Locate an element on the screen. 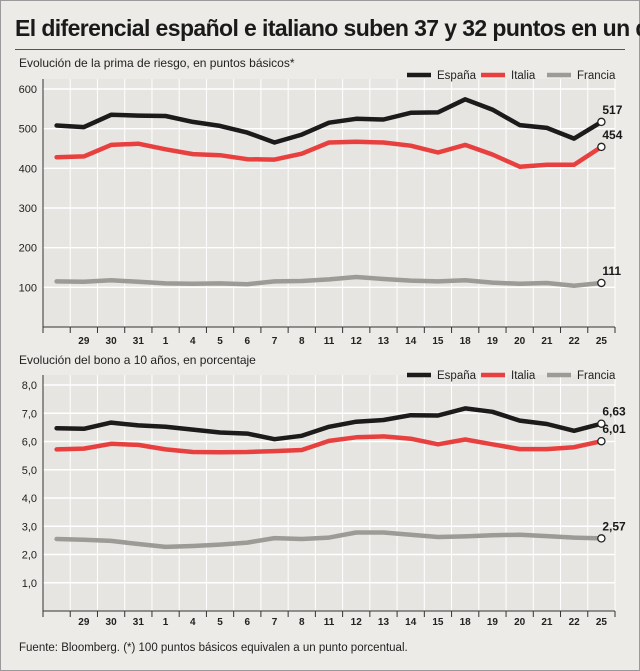 The width and height of the screenshot is (640, 671). y-tick-label: 100 is located at coordinates (28, 288).